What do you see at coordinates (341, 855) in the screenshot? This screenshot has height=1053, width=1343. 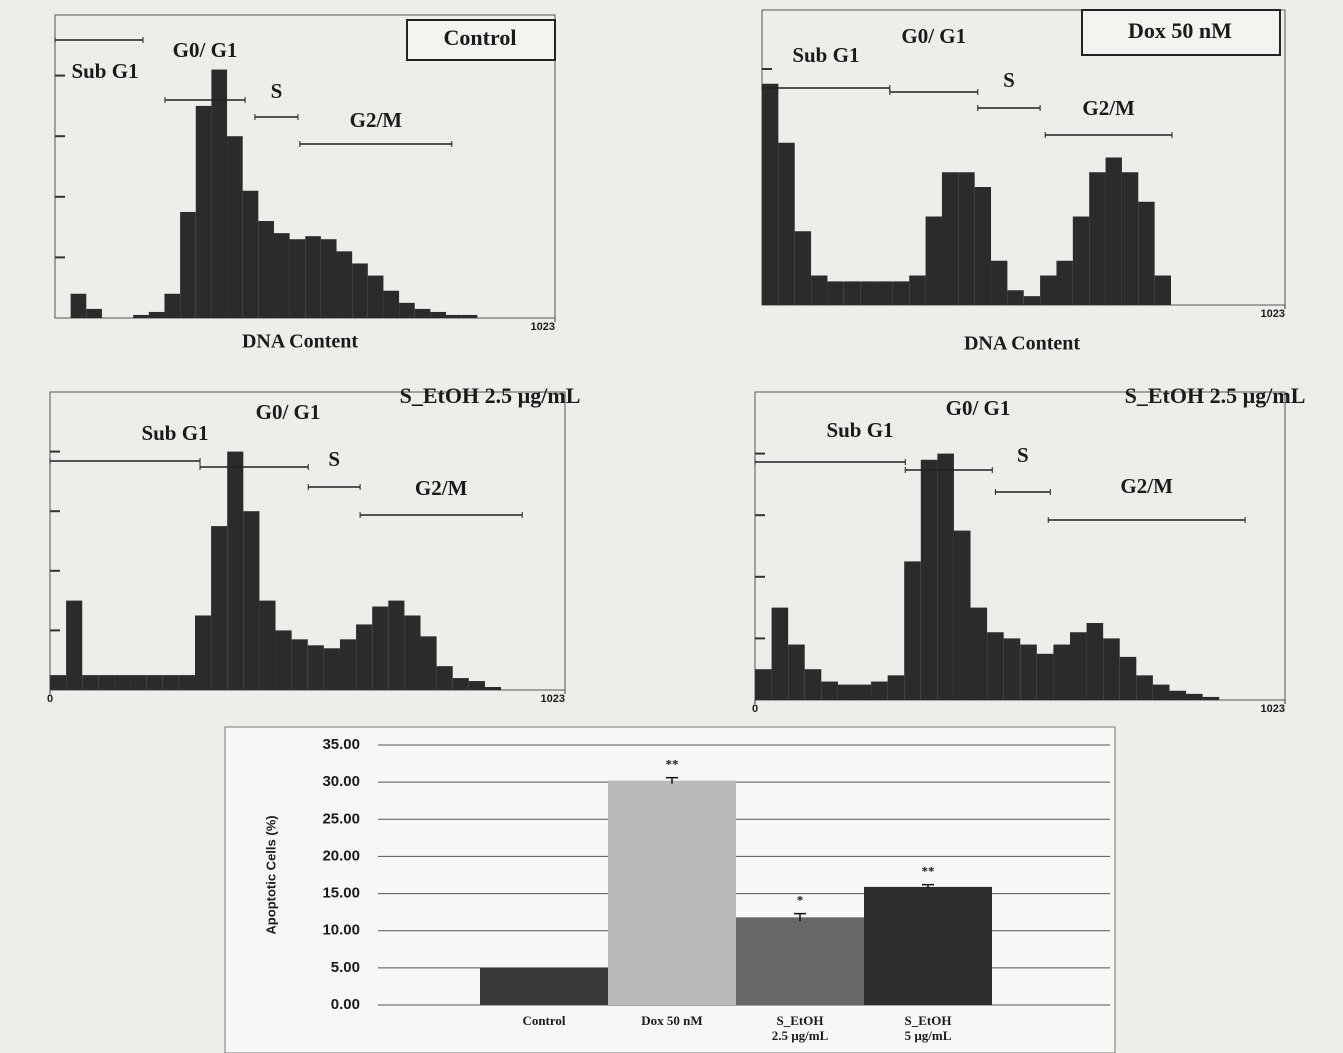 I see `y-tick-label: 20.00` at bounding box center [341, 855].